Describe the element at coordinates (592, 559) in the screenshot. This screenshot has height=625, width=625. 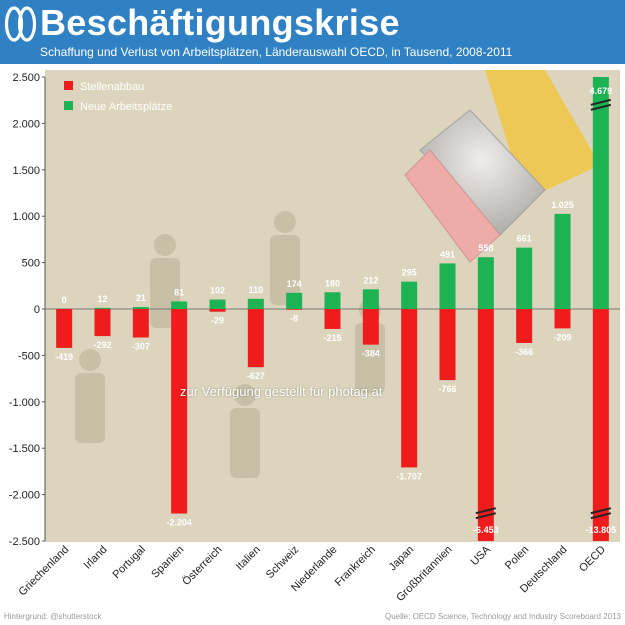
I see `category-label: OECD` at that location.